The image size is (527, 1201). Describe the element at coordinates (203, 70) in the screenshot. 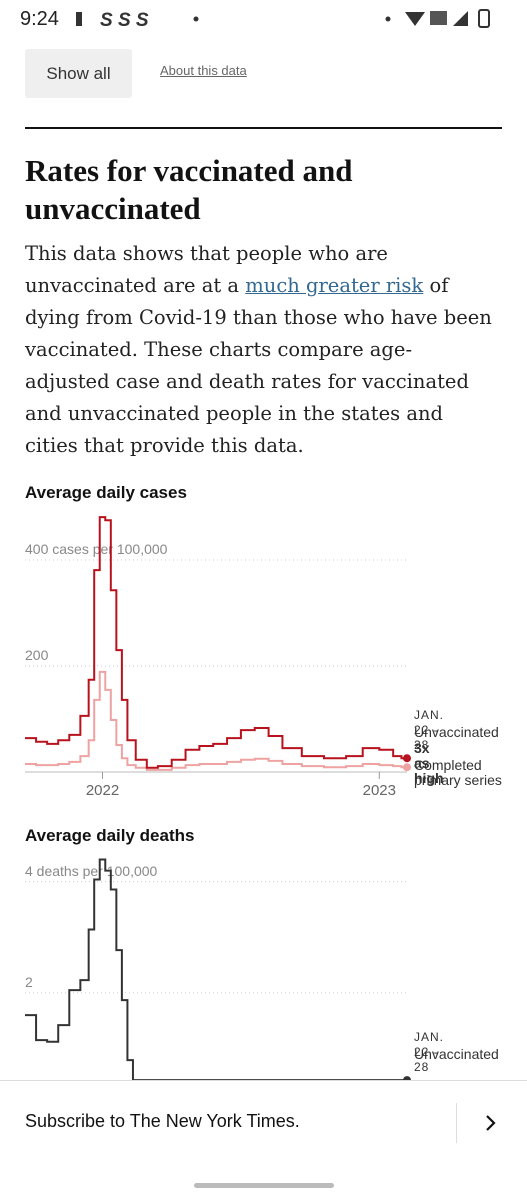

I see `about-link: About this data` at that location.